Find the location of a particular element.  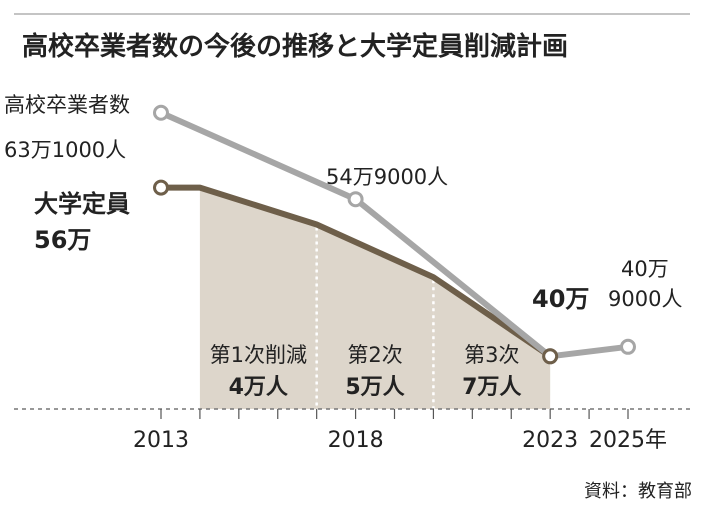

x-axis-ticks: 2013 2018 2023 2025年 is located at coordinates (400, 431).